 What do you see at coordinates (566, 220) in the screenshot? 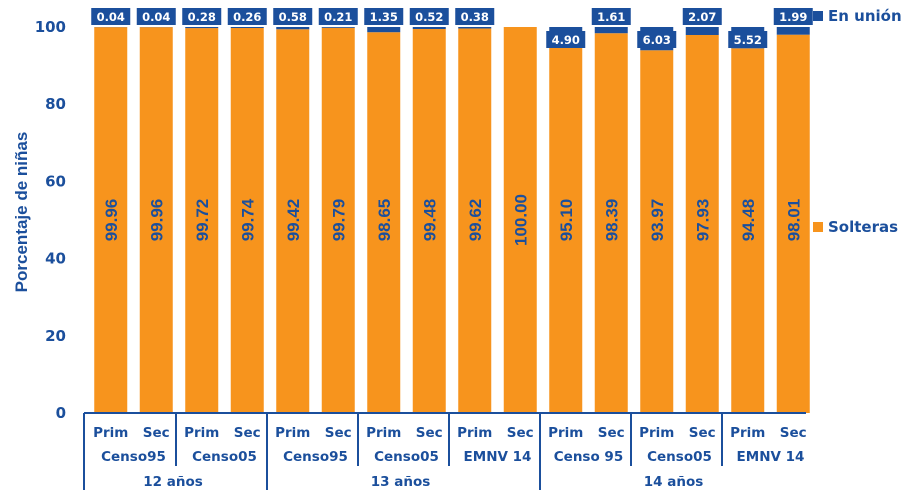
I see `solteras-value-label: 95.10` at bounding box center [566, 220].